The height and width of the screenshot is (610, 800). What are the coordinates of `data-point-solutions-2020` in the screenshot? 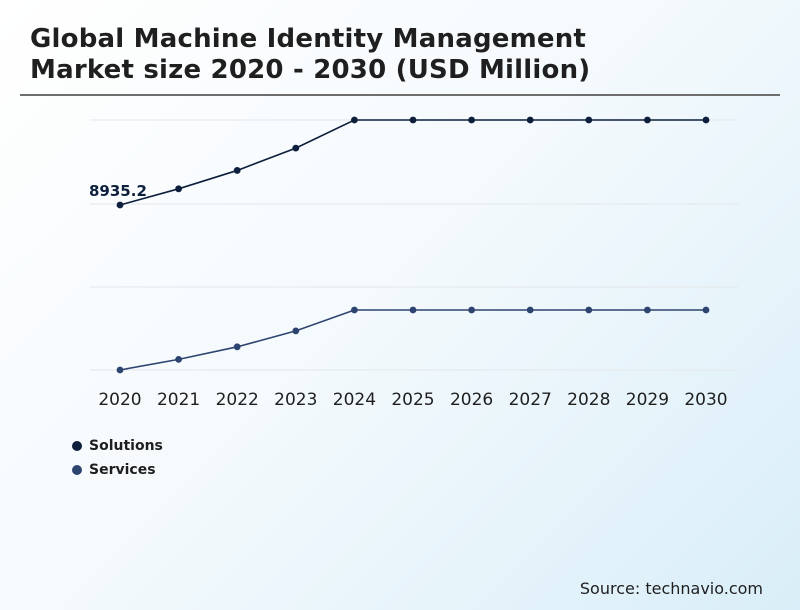 It's located at (120, 205).